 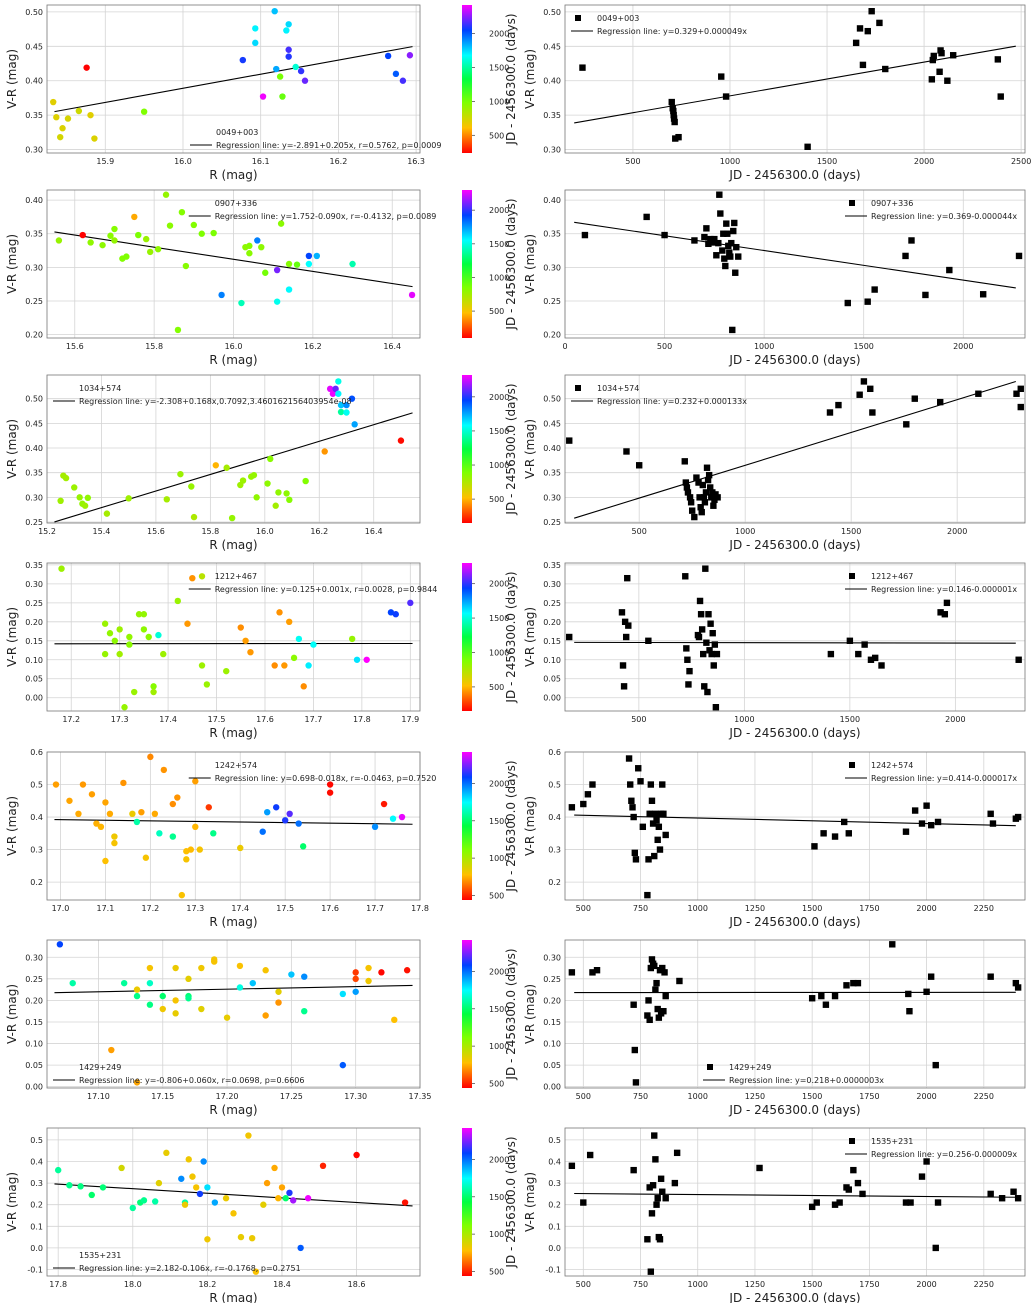 What do you see at coordinates (416, 161) in the screenshot?
I see `x-tick-label: 16.3` at bounding box center [416, 161].